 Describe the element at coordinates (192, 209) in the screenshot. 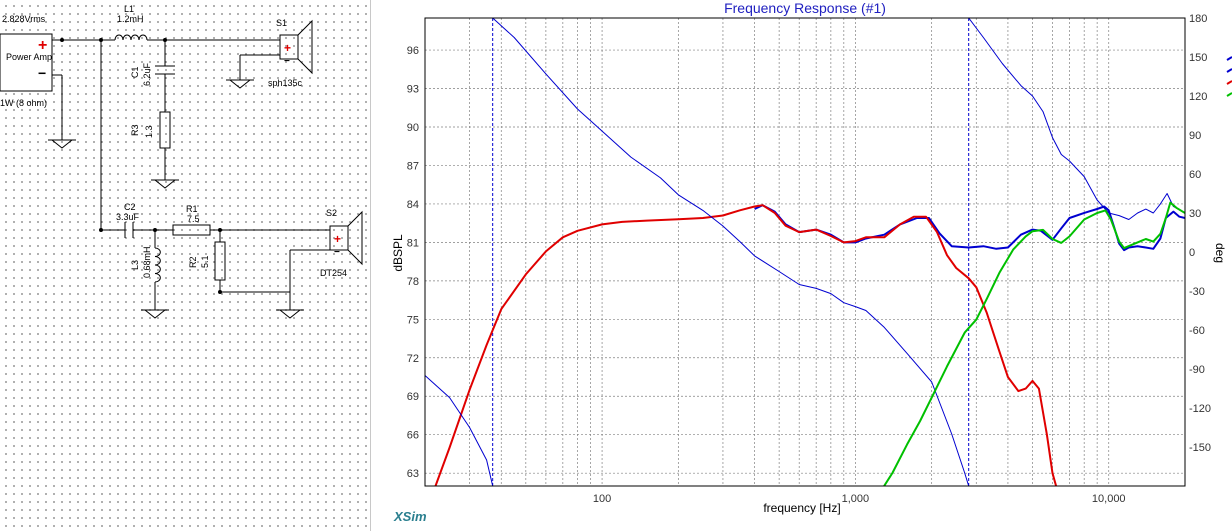

I see `r1-ref-label: R1` at that location.